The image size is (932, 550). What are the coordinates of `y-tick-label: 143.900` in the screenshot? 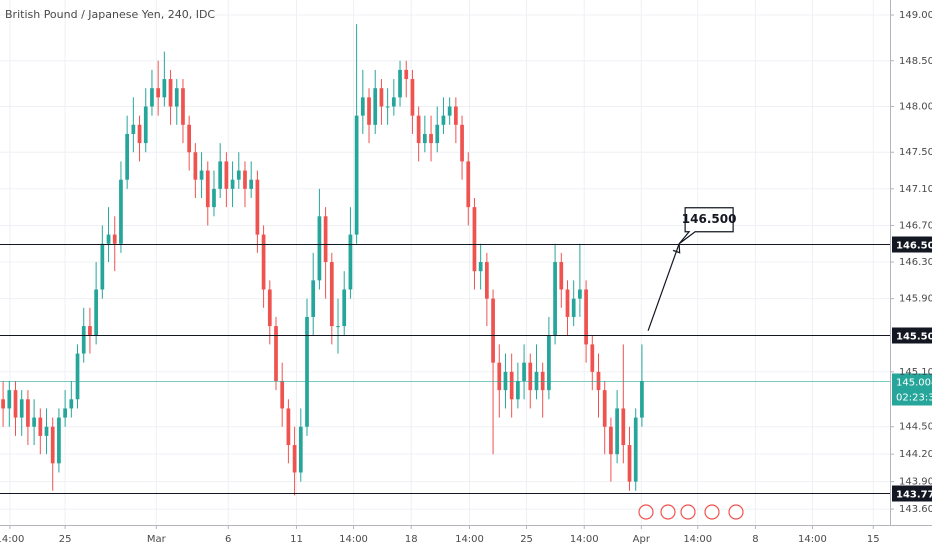 It's located at (915, 482).